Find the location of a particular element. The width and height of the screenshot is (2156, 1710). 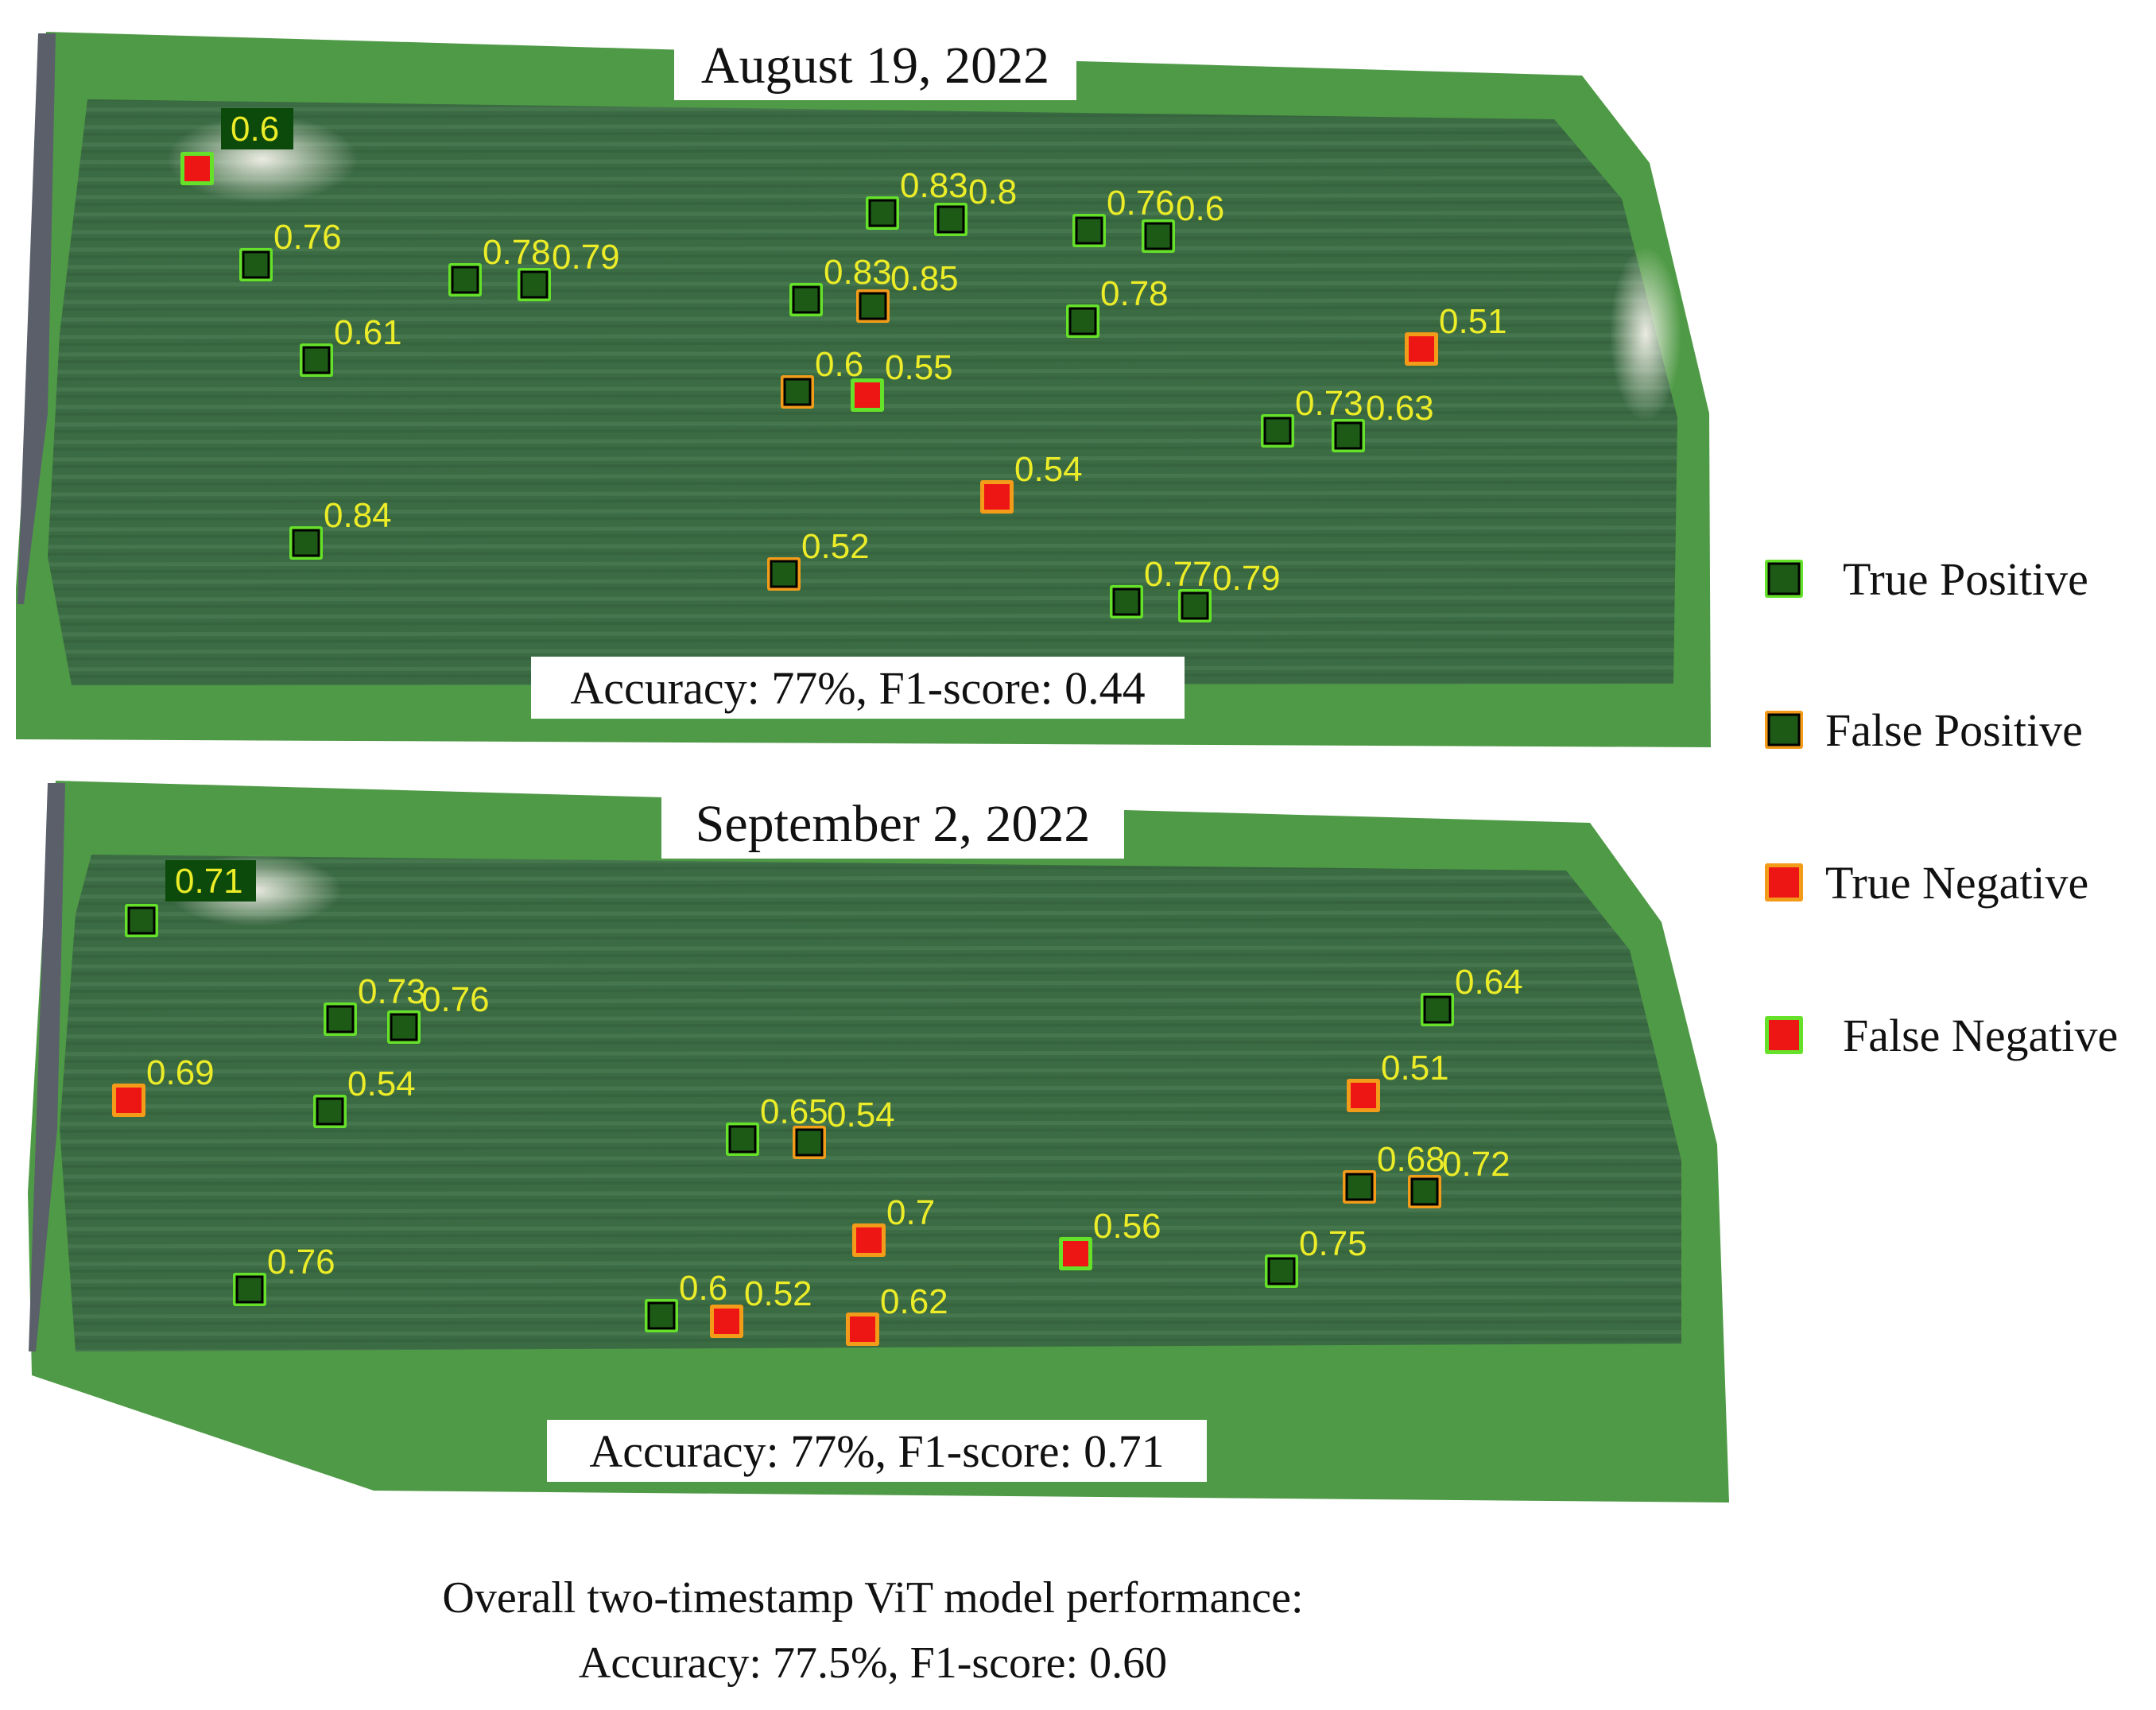

aug-marker-tp-score-label: 0.61 is located at coordinates (368, 332).